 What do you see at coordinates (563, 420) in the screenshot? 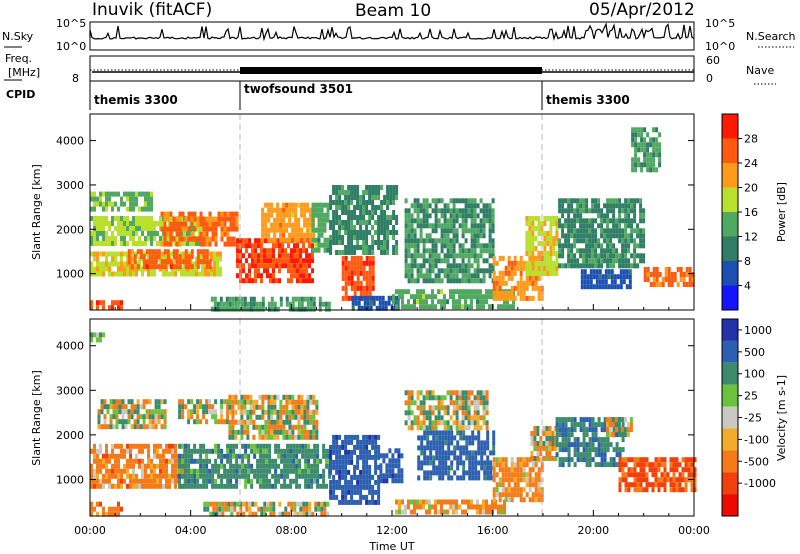
I see `velocity-cell-14-1950` at bounding box center [563, 420].